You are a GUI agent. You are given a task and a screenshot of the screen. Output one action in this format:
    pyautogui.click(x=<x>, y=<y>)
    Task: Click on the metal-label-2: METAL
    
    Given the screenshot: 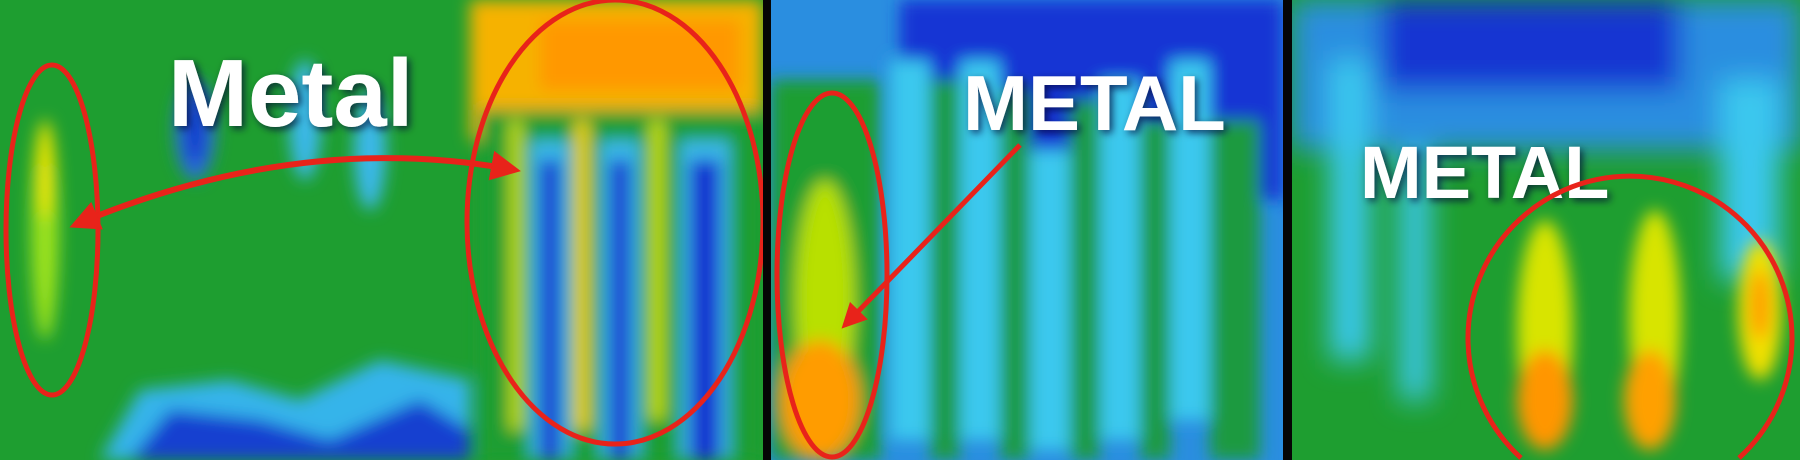 What is the action you would take?
    pyautogui.click(x=1094, y=103)
    